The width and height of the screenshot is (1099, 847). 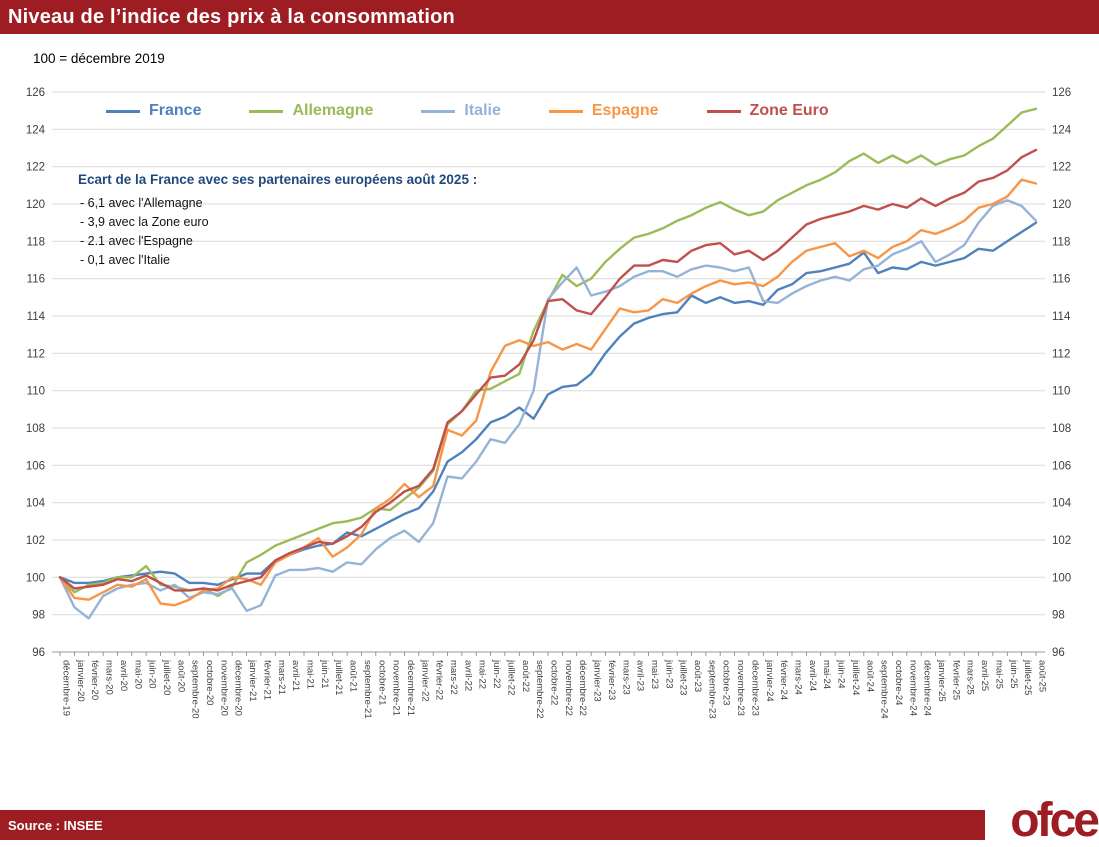 I want to click on x-axis-label: novembre-21, so click(x=396, y=688).